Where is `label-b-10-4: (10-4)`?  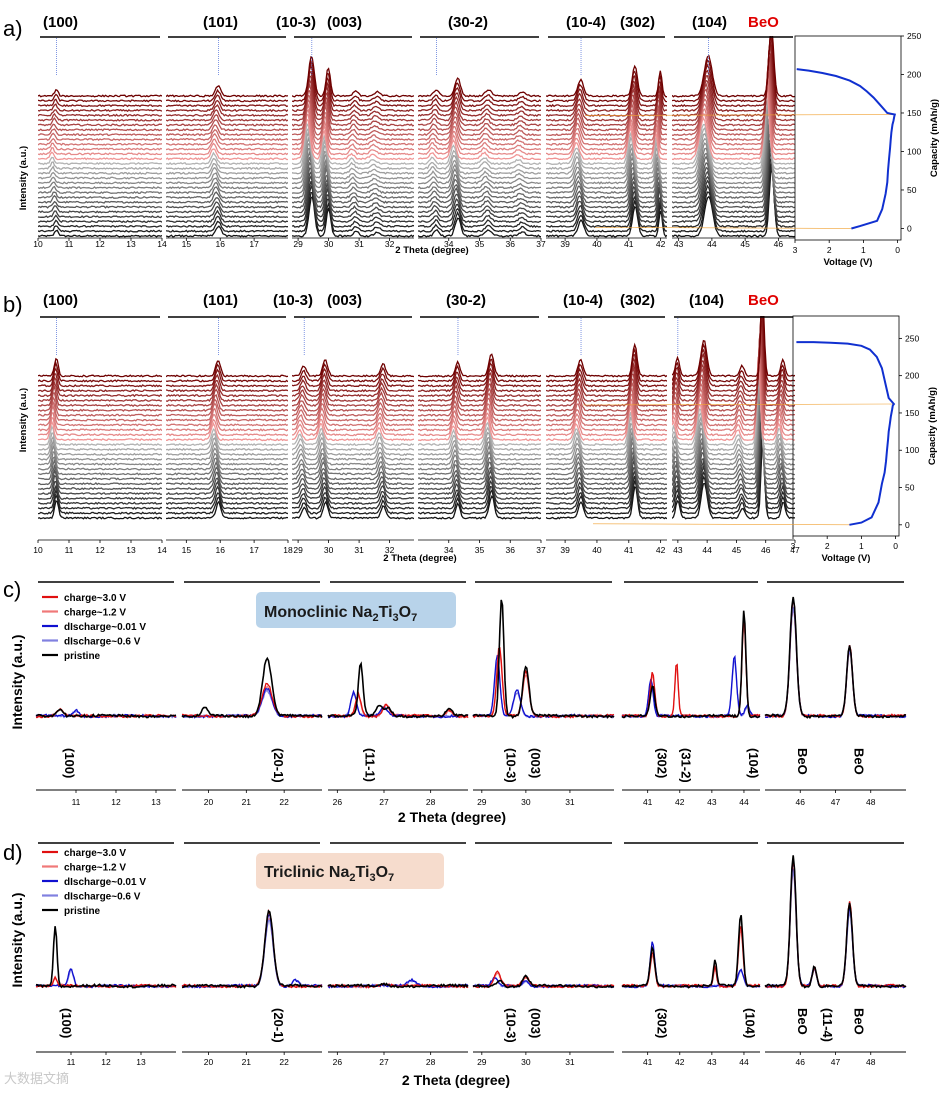 label-b-10-4: (10-4) is located at coordinates (583, 300).